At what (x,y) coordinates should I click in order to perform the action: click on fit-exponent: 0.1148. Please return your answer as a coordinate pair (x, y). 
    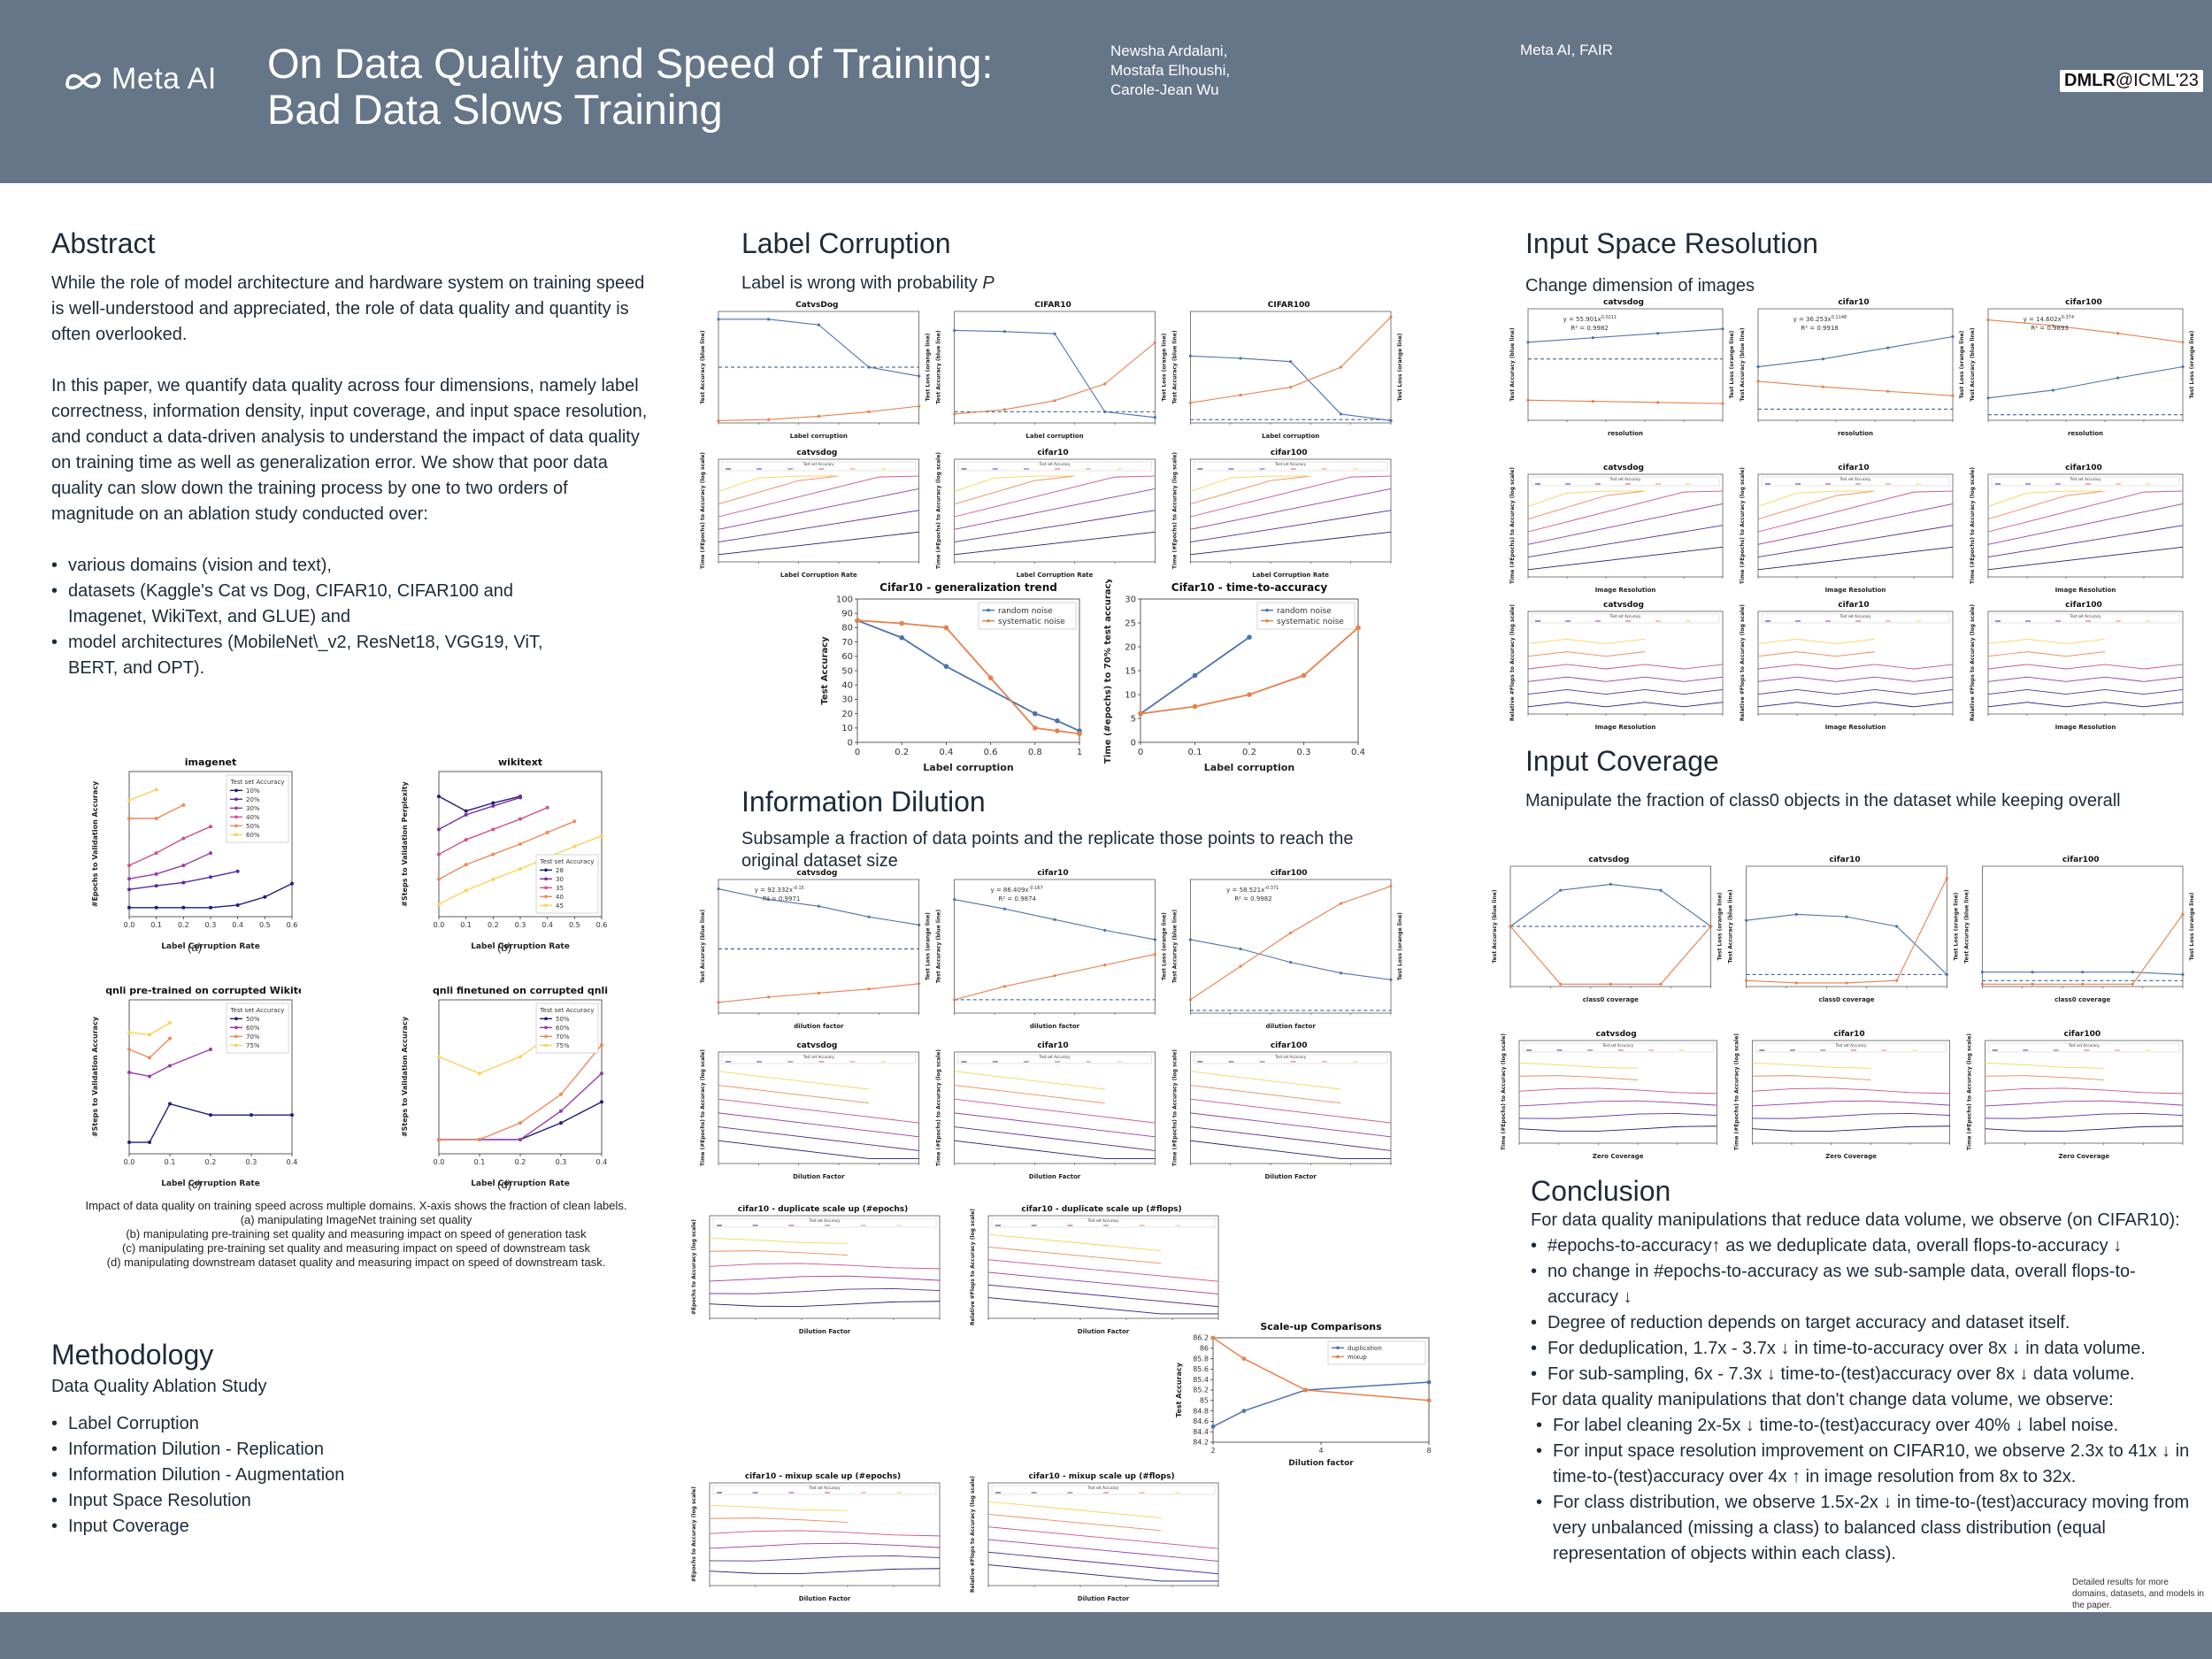
    Looking at the image, I should click on (1839, 317).